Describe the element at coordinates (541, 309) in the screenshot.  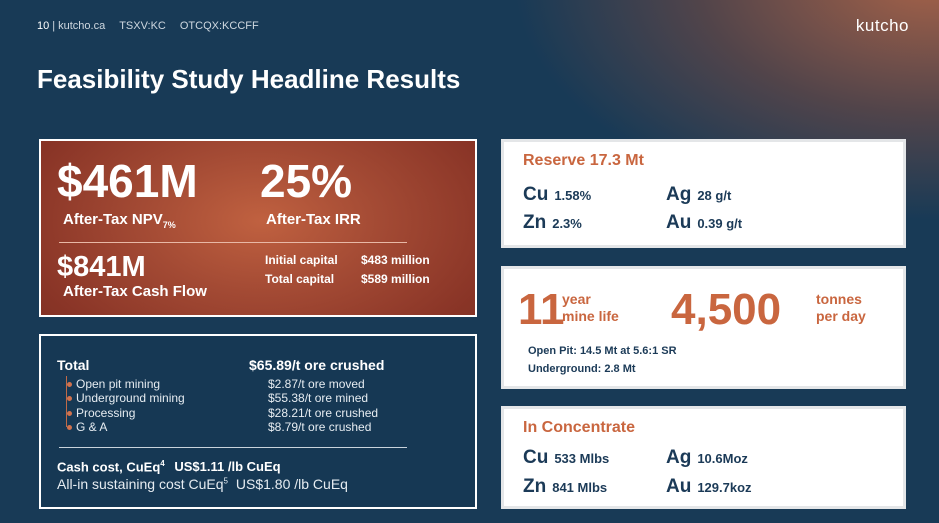
I see `mine-life-value: 11` at that location.